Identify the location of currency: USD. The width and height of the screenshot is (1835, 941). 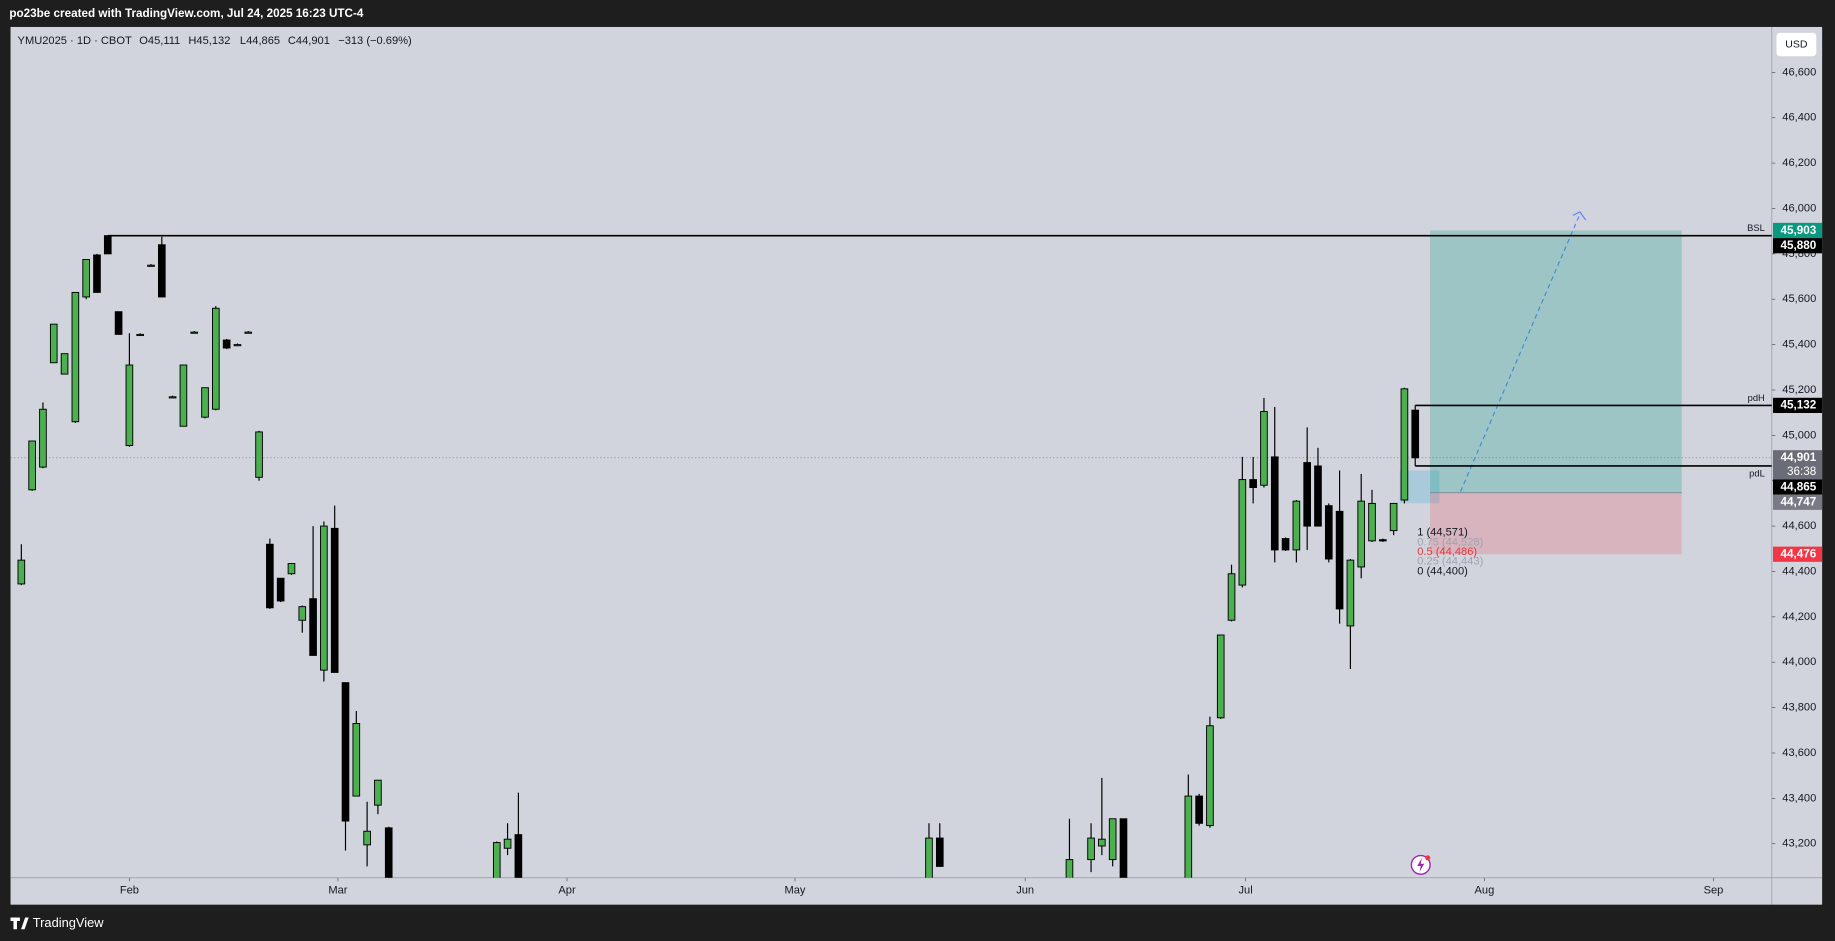
(1796, 44).